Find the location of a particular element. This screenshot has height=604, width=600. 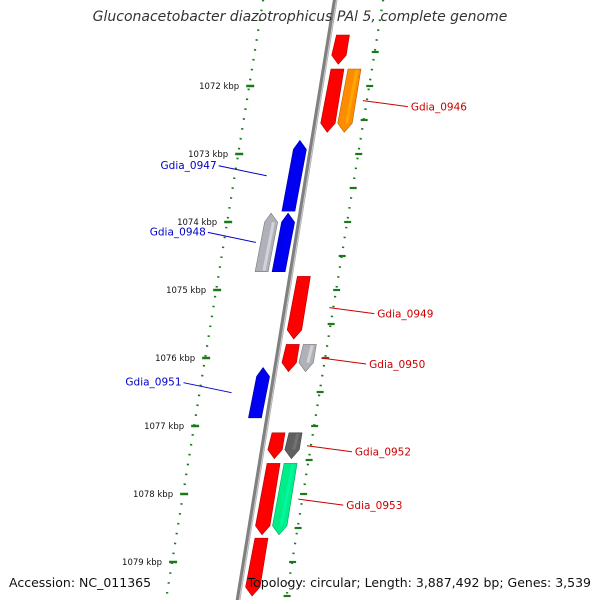

label-gdia_0949: Gdia_0949 is located at coordinates (381, 314).